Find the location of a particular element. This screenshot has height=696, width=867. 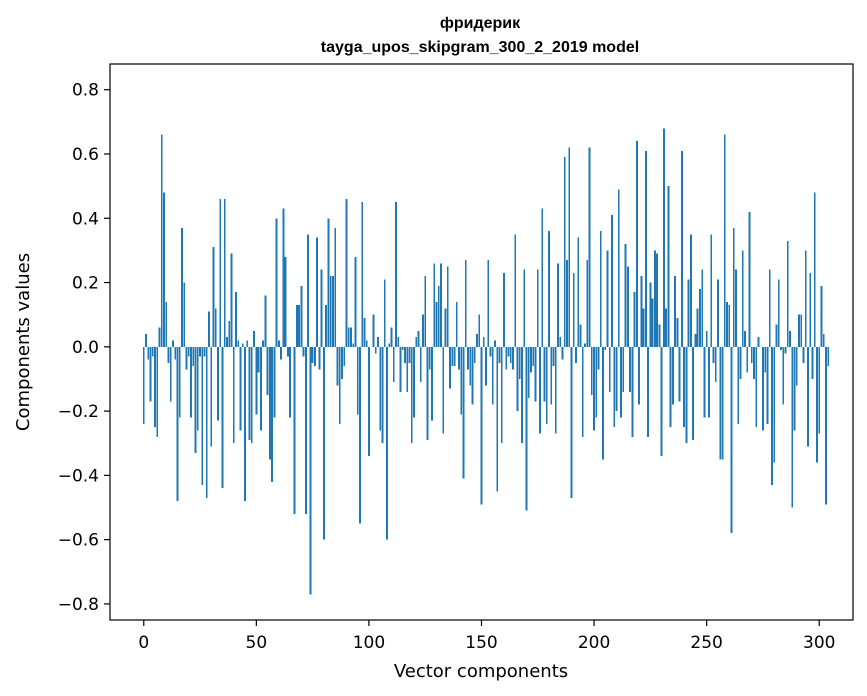

x-tick-label: 0 is located at coordinates (143, 643).